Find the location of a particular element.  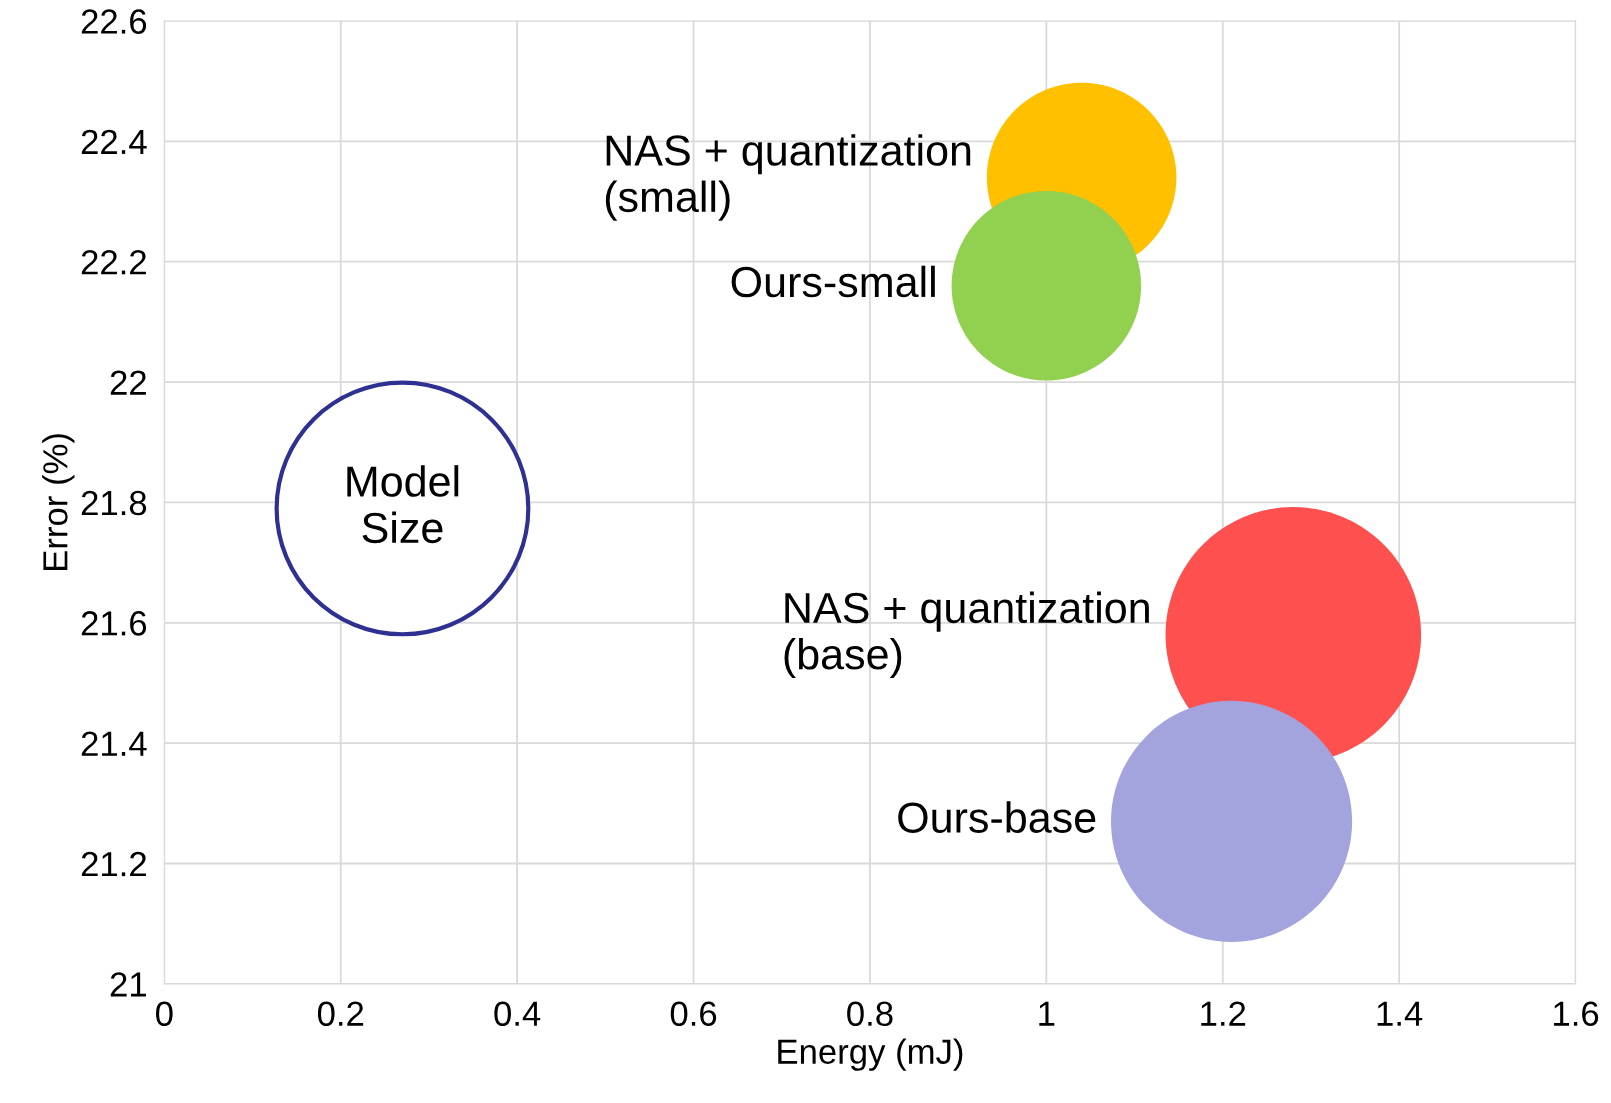

y-tick-label: 21 is located at coordinates (128, 984).